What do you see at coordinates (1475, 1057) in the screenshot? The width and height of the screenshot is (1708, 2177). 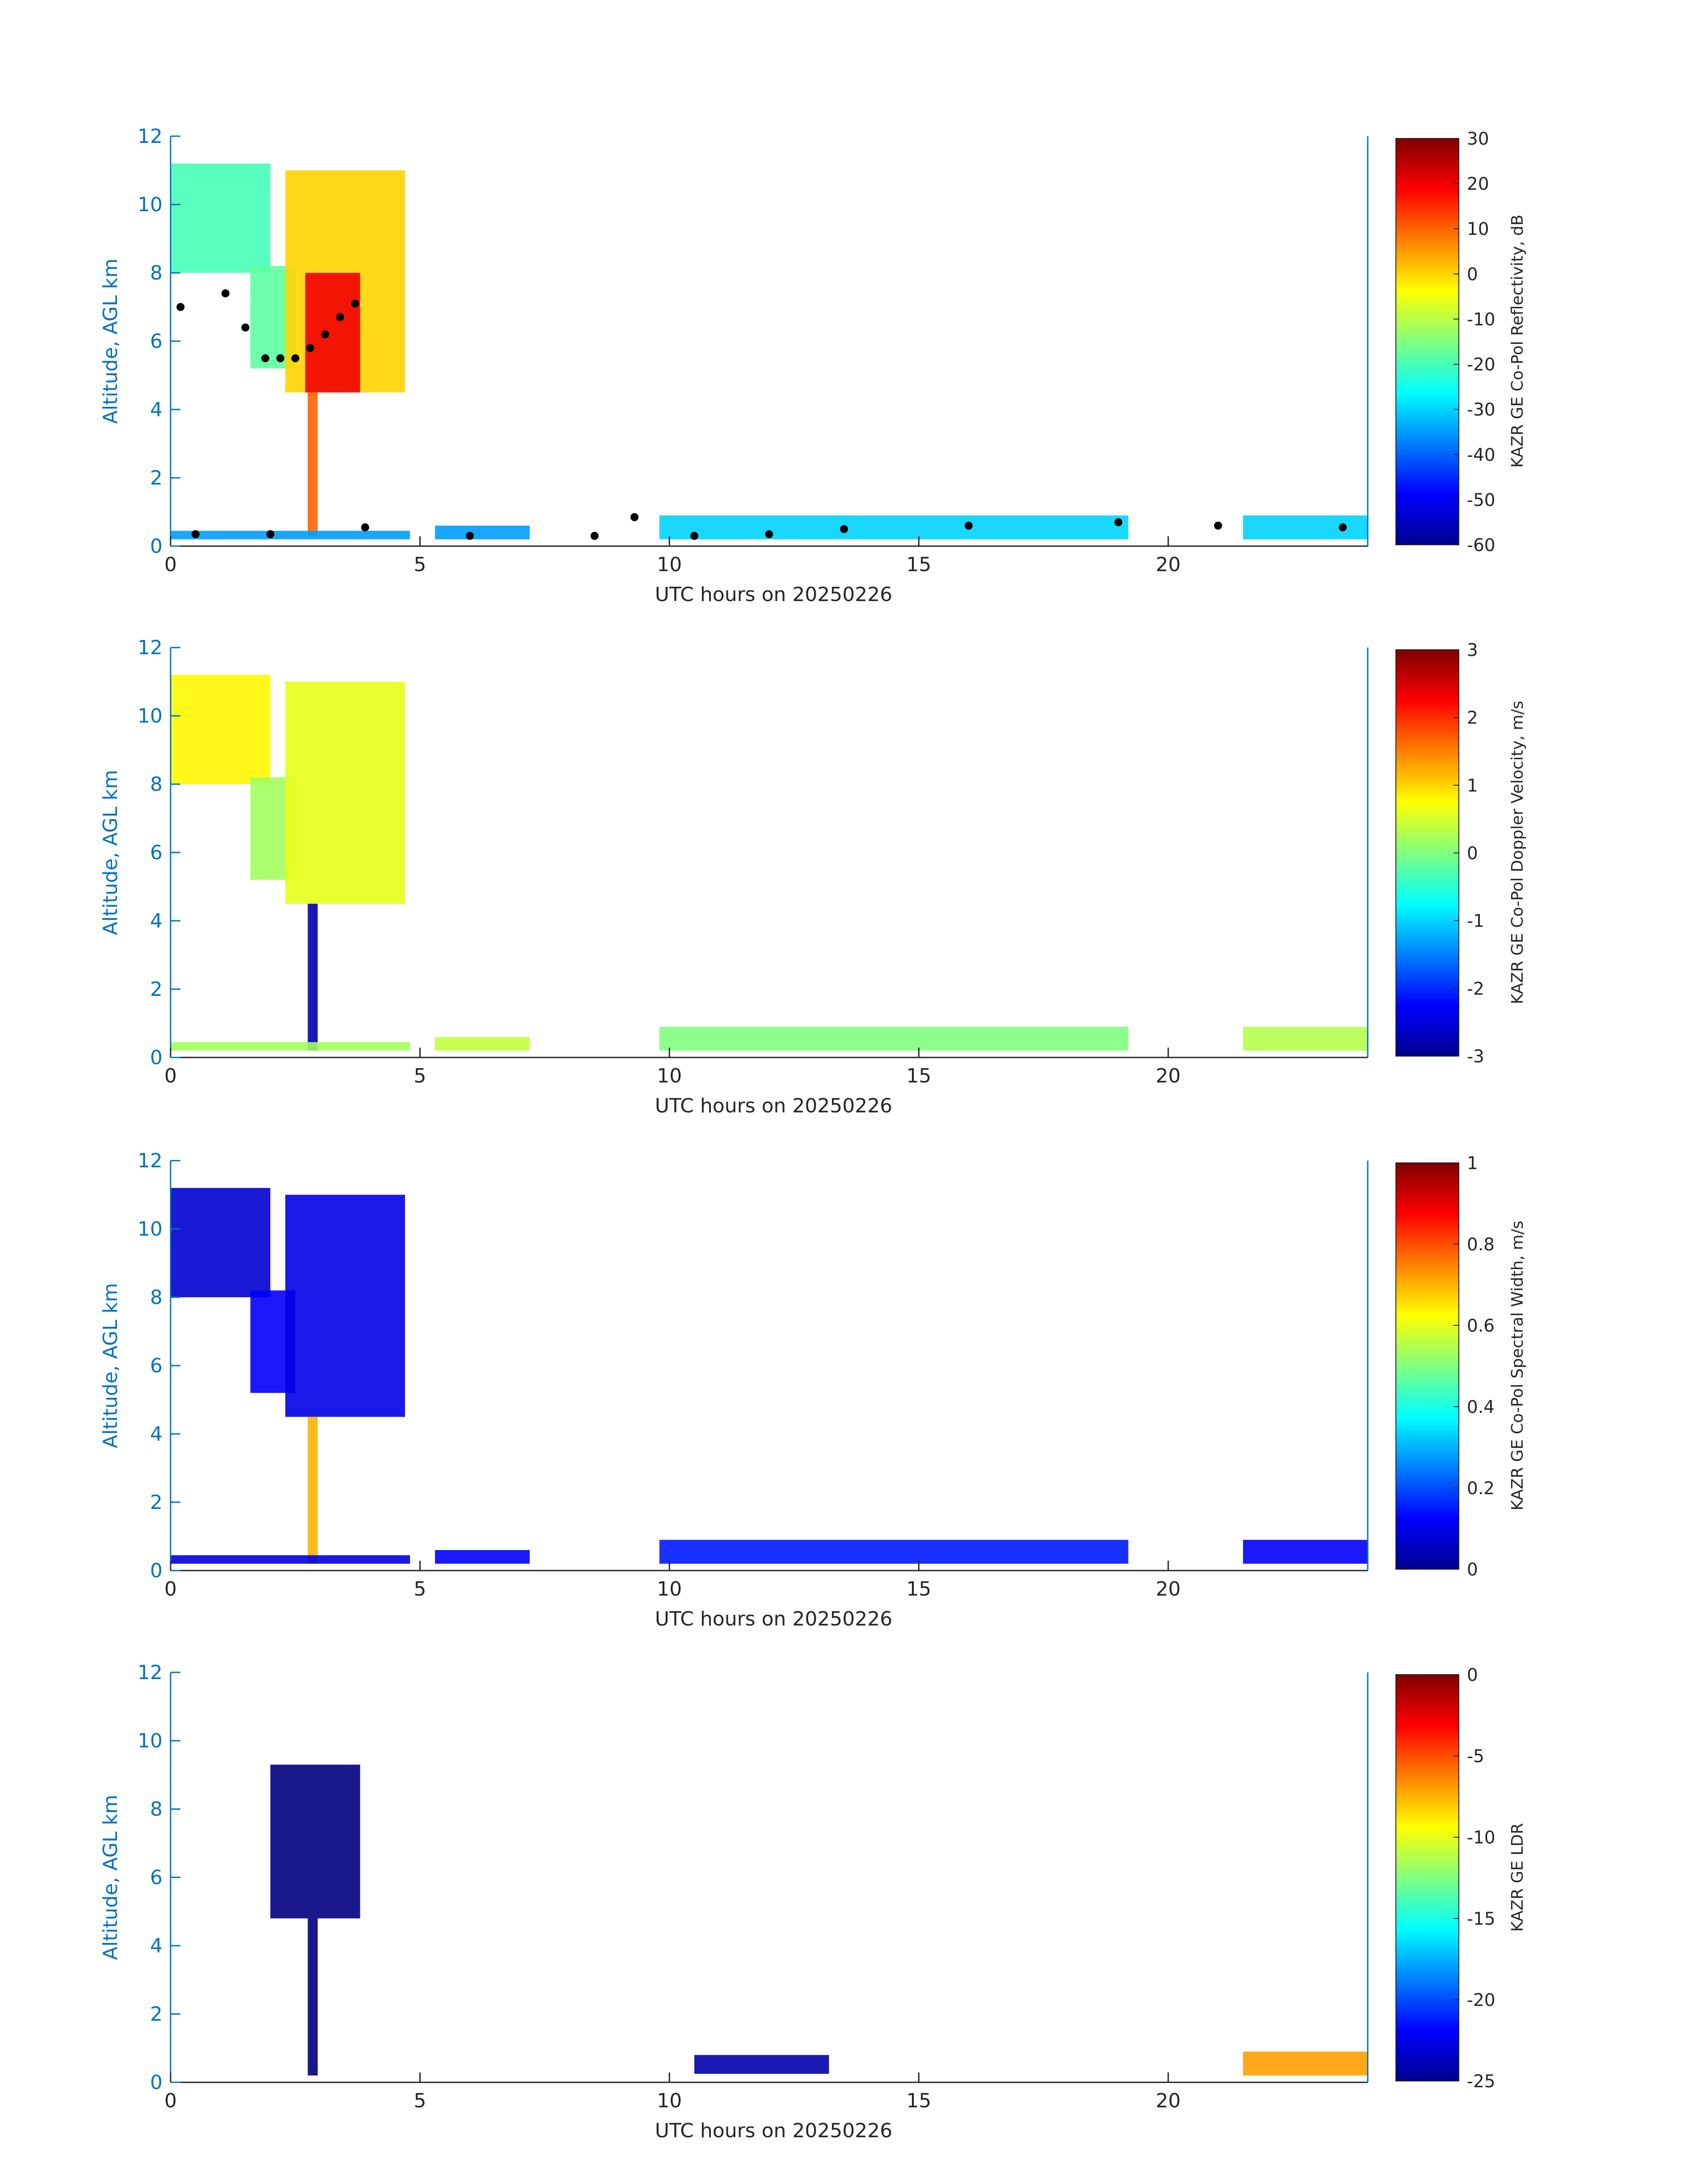 I see `colorbar-tick-label: -3` at bounding box center [1475, 1057].